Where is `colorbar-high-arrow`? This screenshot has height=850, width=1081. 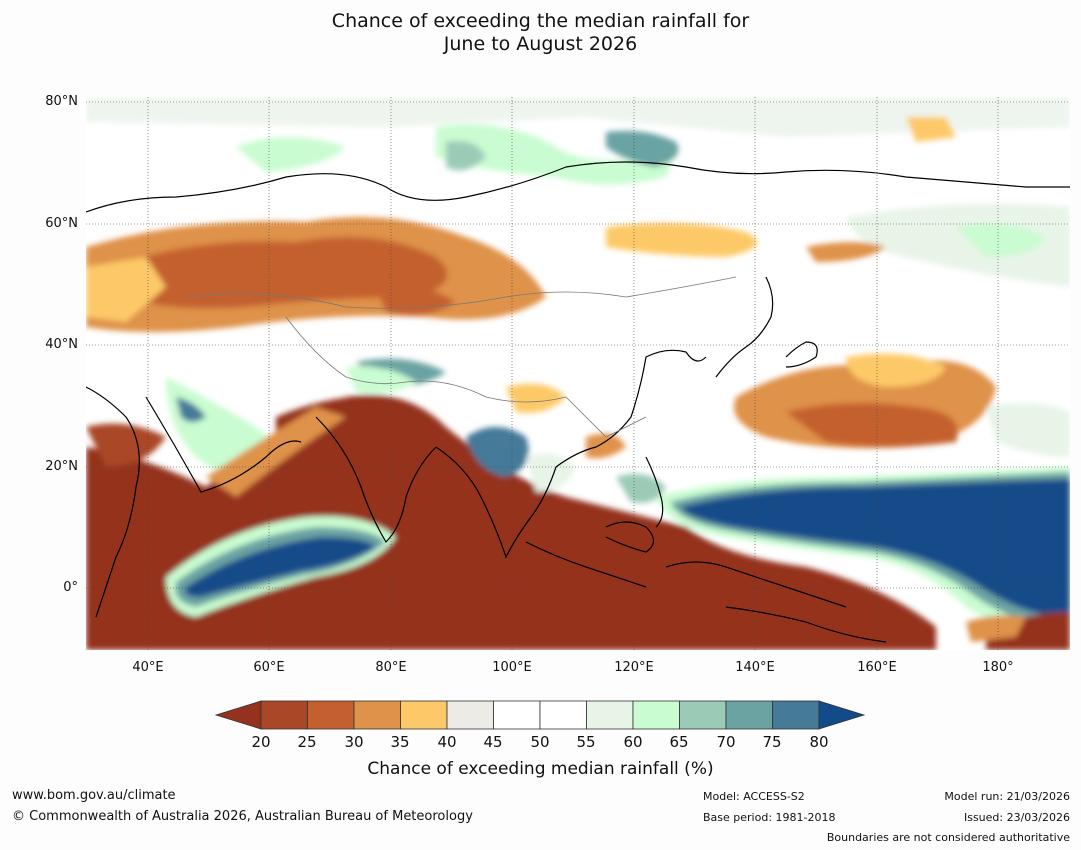
colorbar-high-arrow is located at coordinates (842, 715).